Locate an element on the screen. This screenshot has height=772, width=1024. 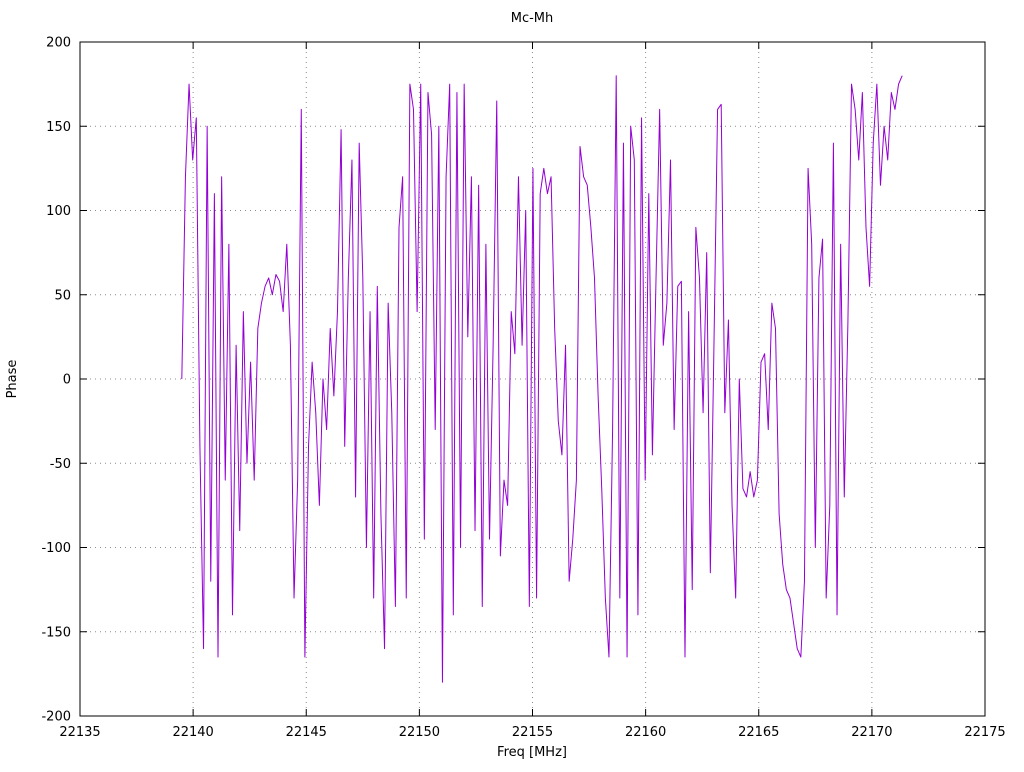
chart-title: Mc-Mh is located at coordinates (532, 18).